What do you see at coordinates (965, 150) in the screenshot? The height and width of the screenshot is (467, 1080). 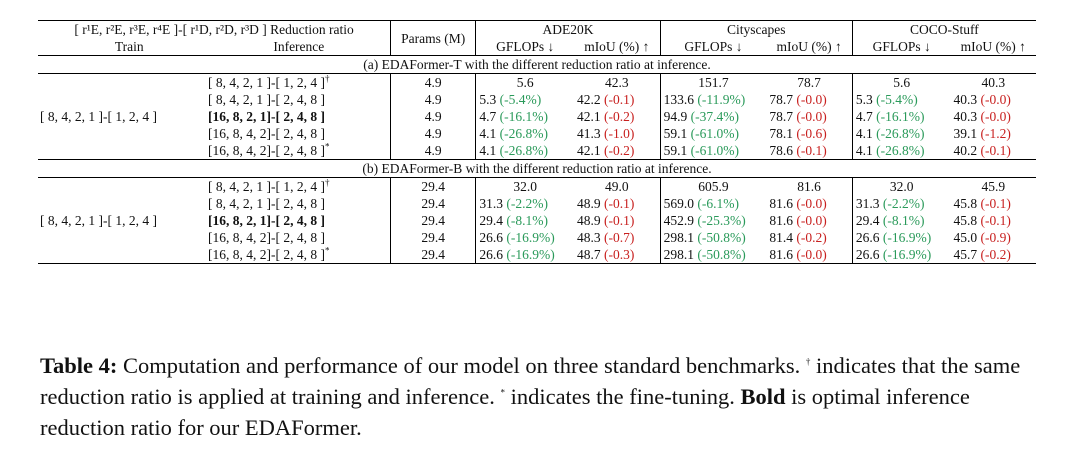 I see `value: 40.2` at bounding box center [965, 150].